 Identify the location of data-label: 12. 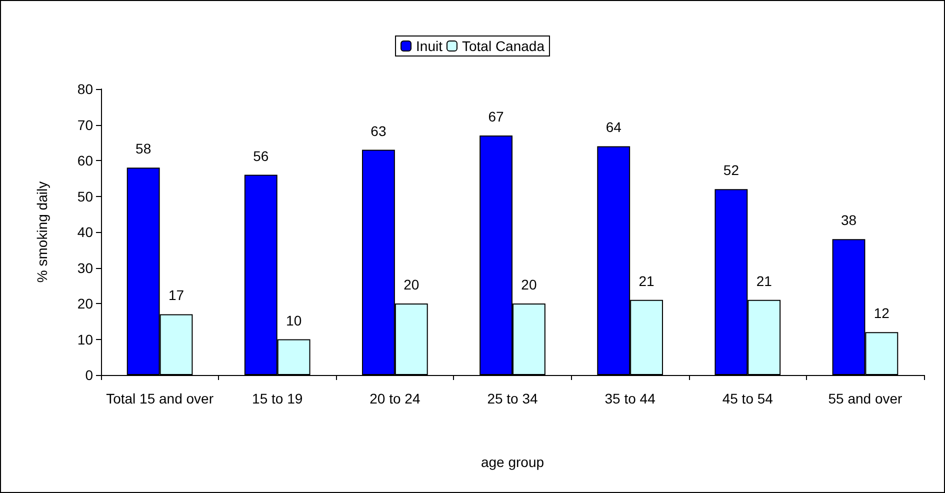
(882, 313).